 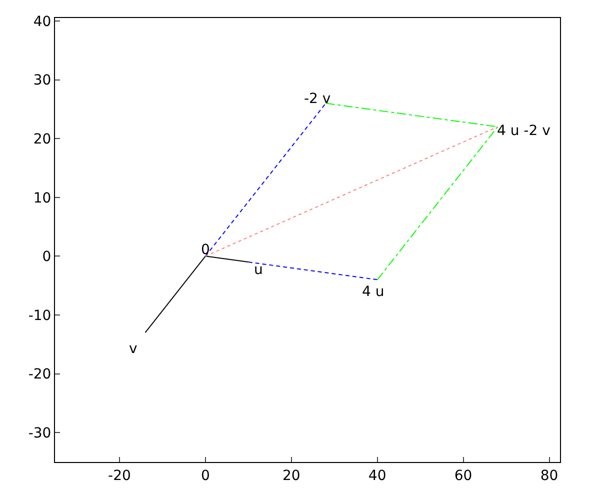 What do you see at coordinates (523, 131) in the screenshot?
I see `annotation: 4 u -2 v` at bounding box center [523, 131].